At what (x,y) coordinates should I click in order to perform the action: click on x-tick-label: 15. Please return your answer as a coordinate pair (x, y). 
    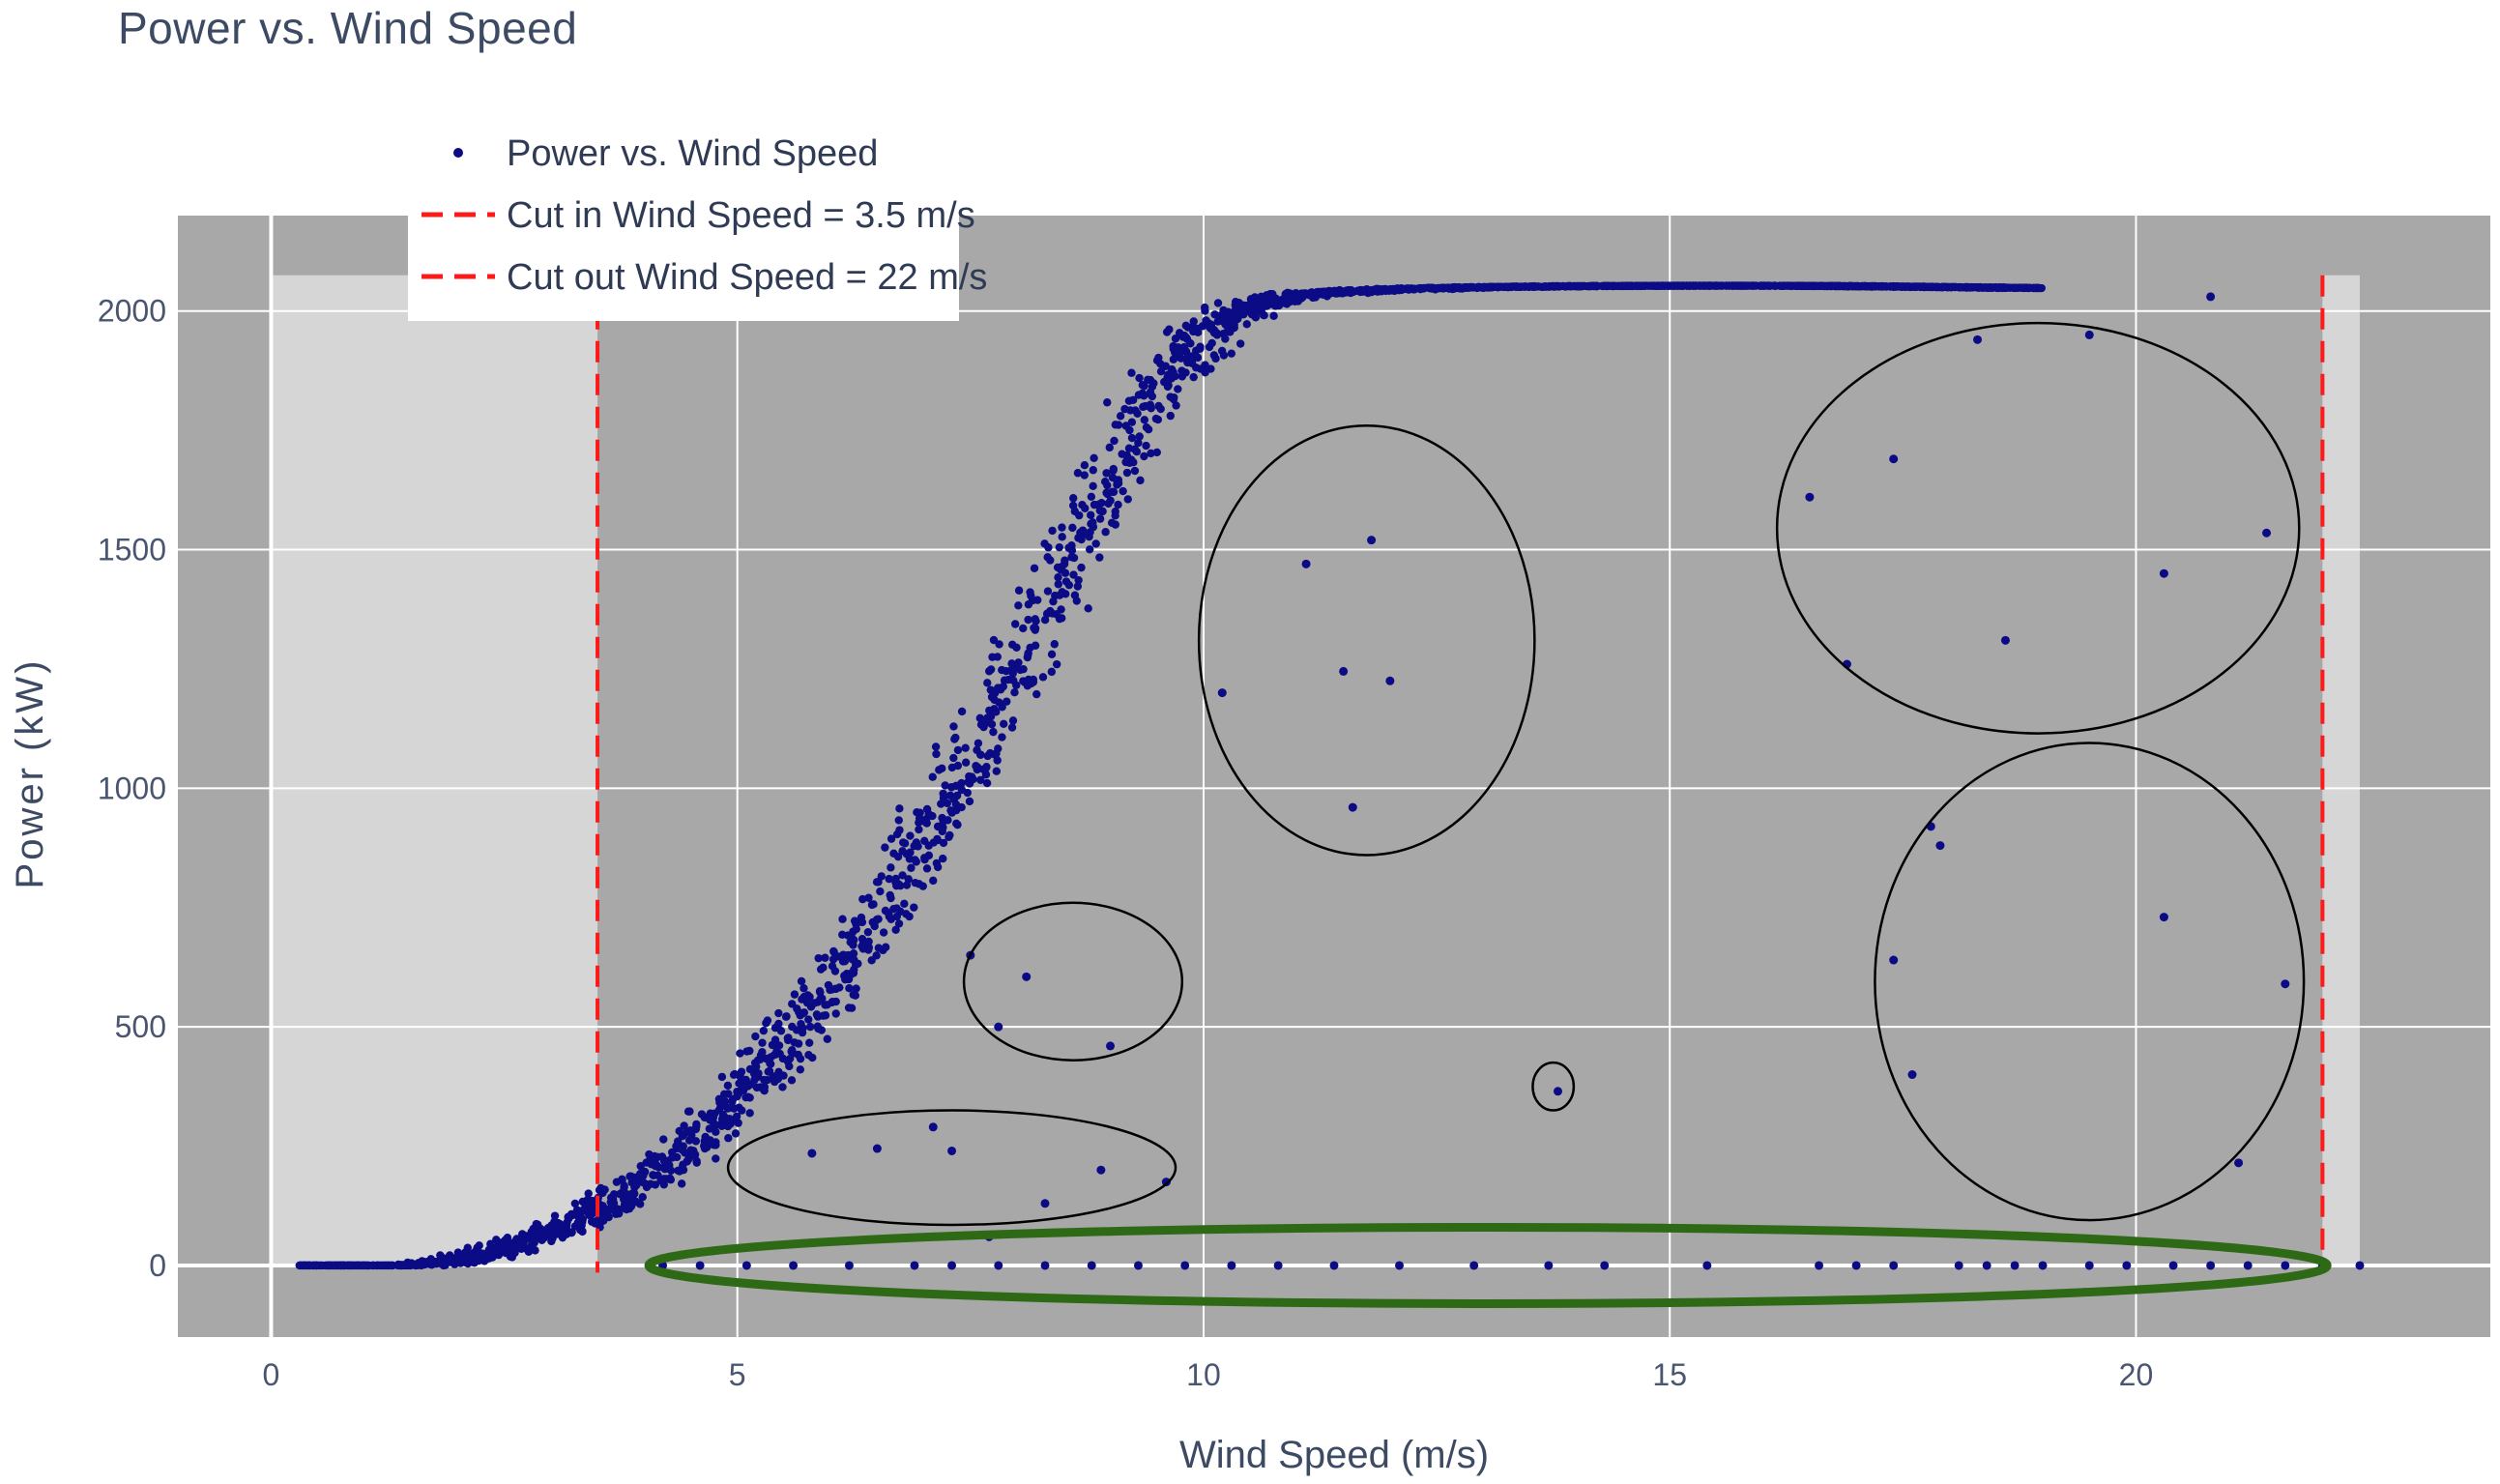
    Looking at the image, I should click on (1669, 1375).